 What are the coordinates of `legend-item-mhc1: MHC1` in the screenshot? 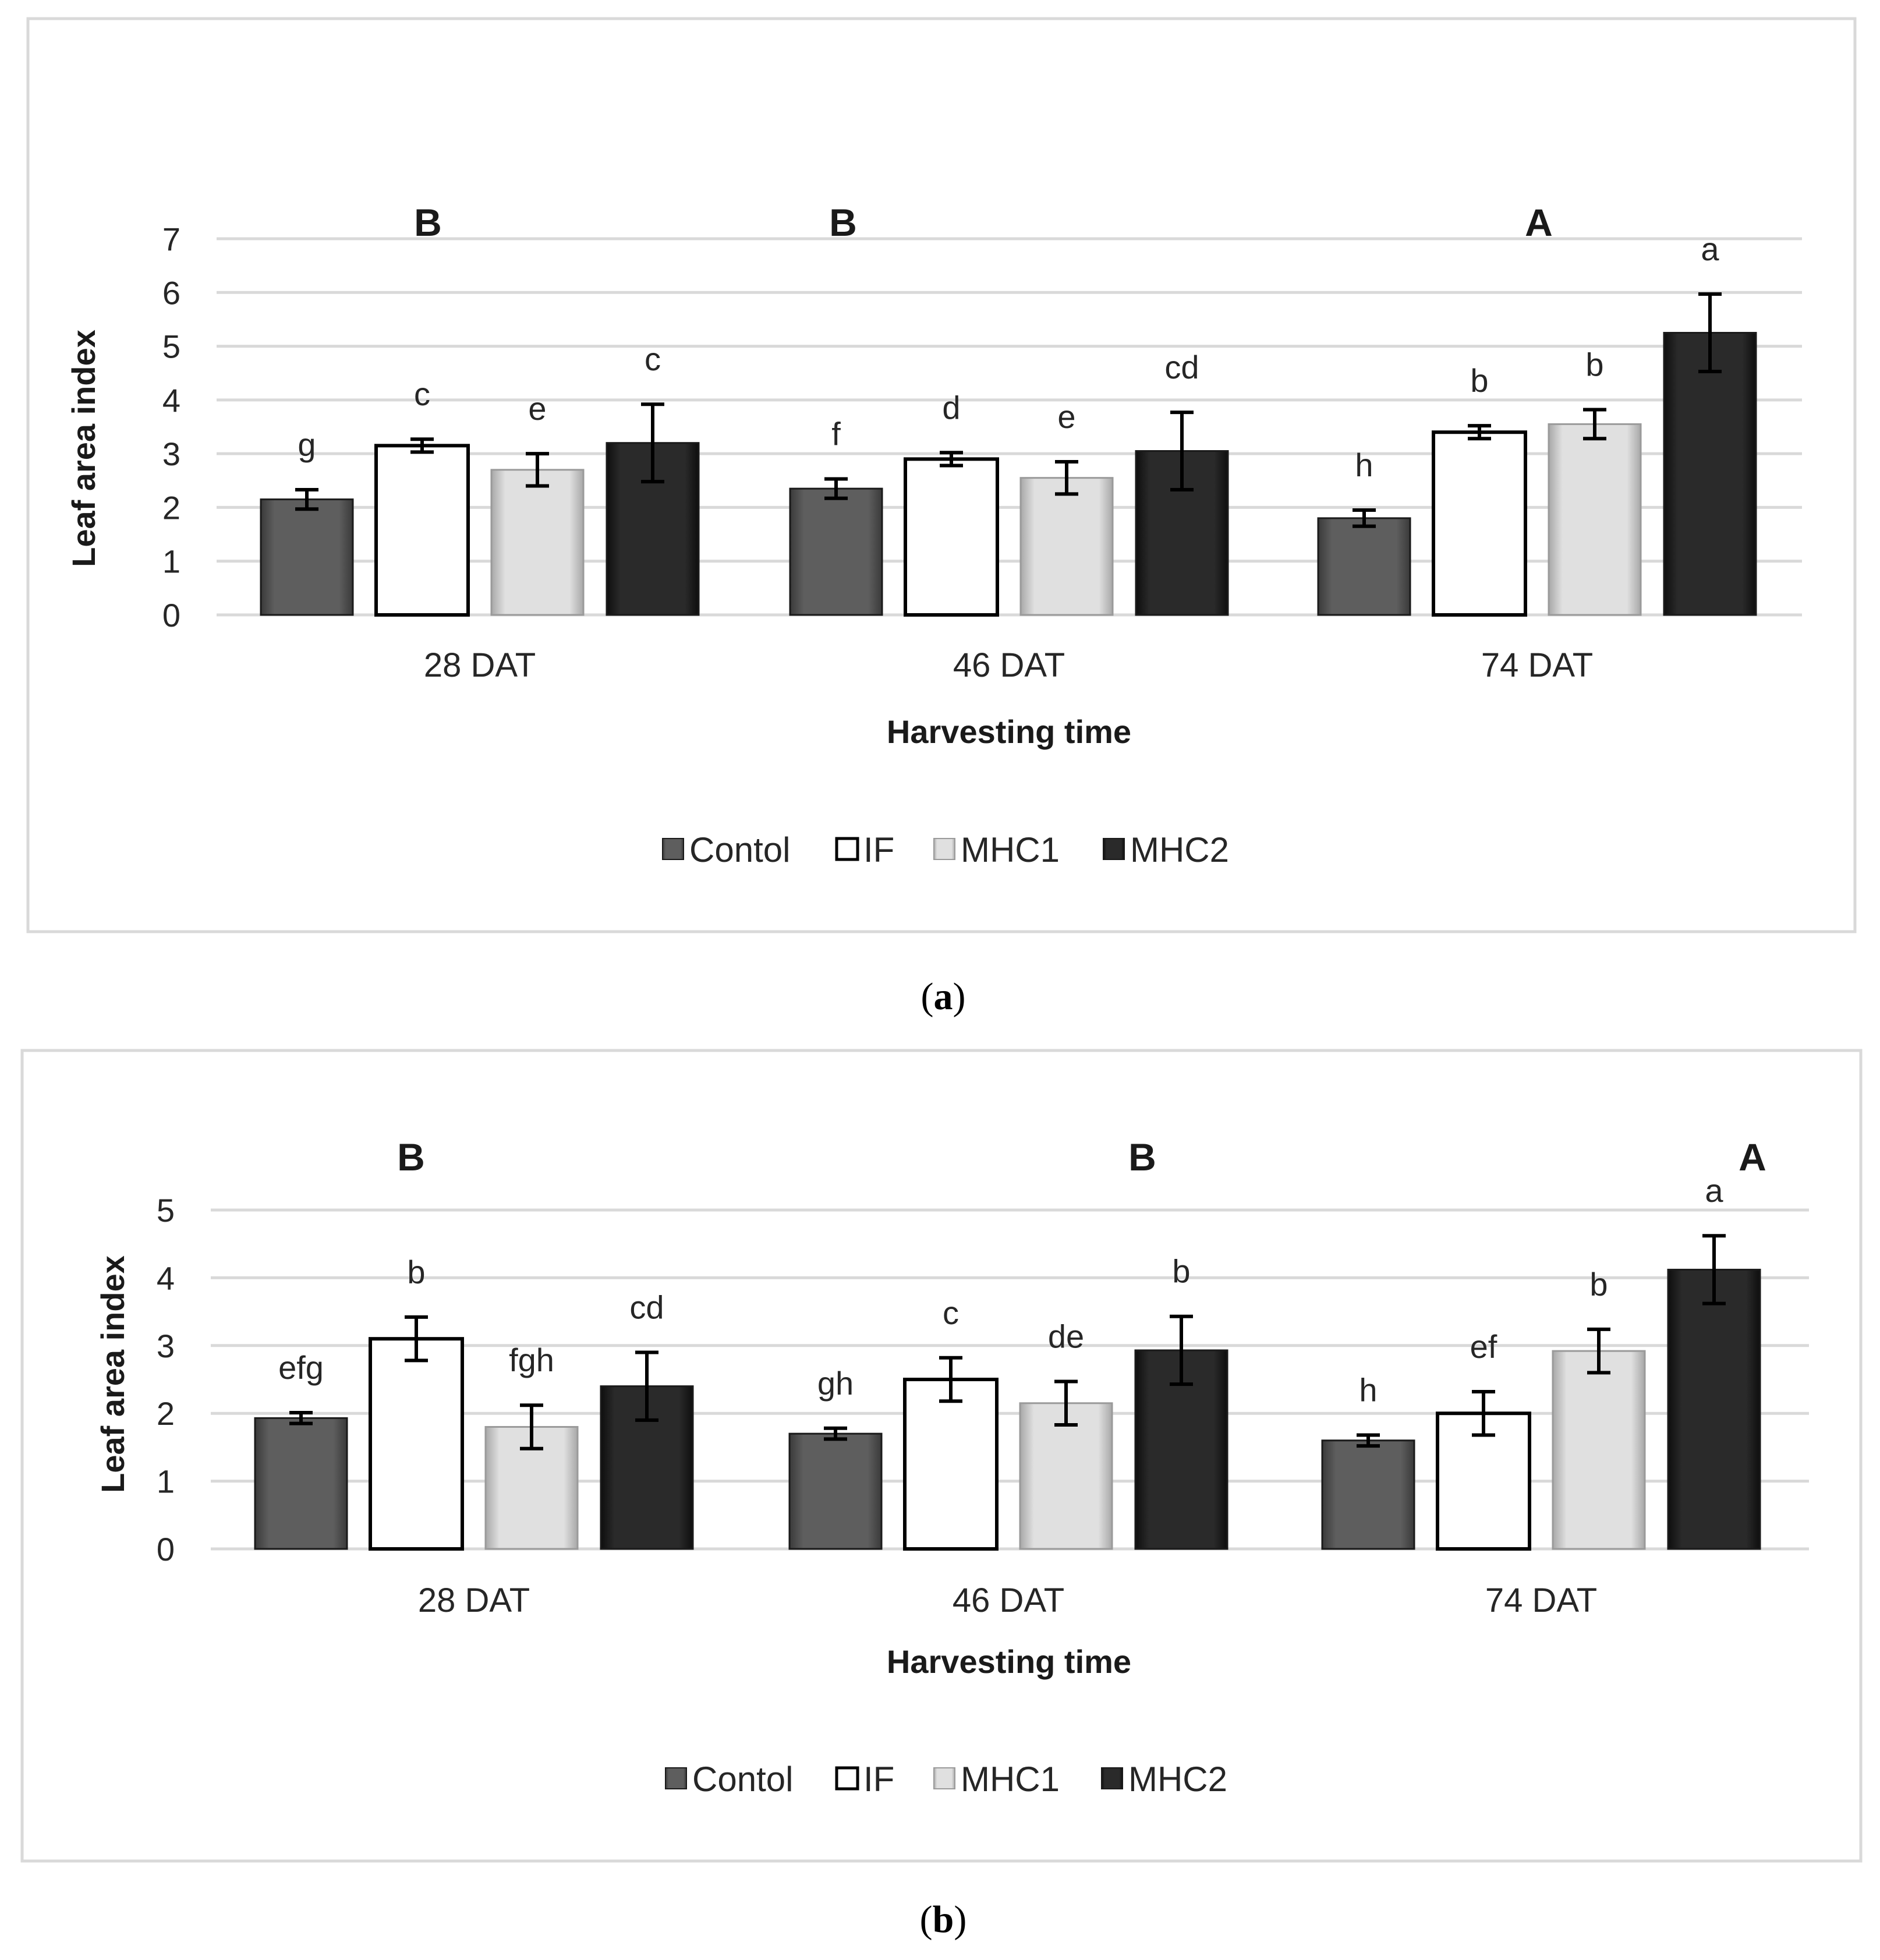 It's located at (997, 849).